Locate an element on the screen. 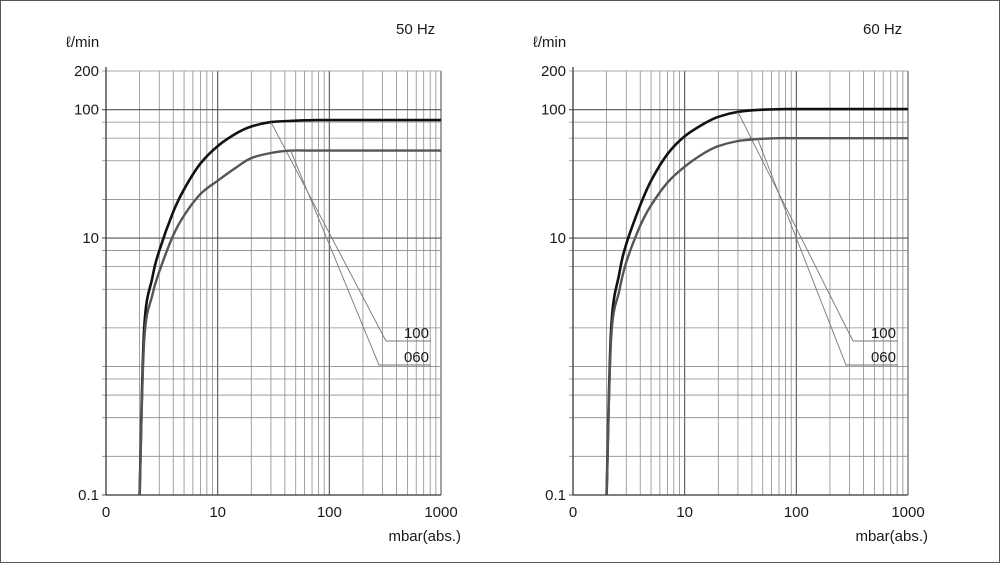 This screenshot has width=1000, height=567. chart-title: 60 Hz is located at coordinates (882, 29).